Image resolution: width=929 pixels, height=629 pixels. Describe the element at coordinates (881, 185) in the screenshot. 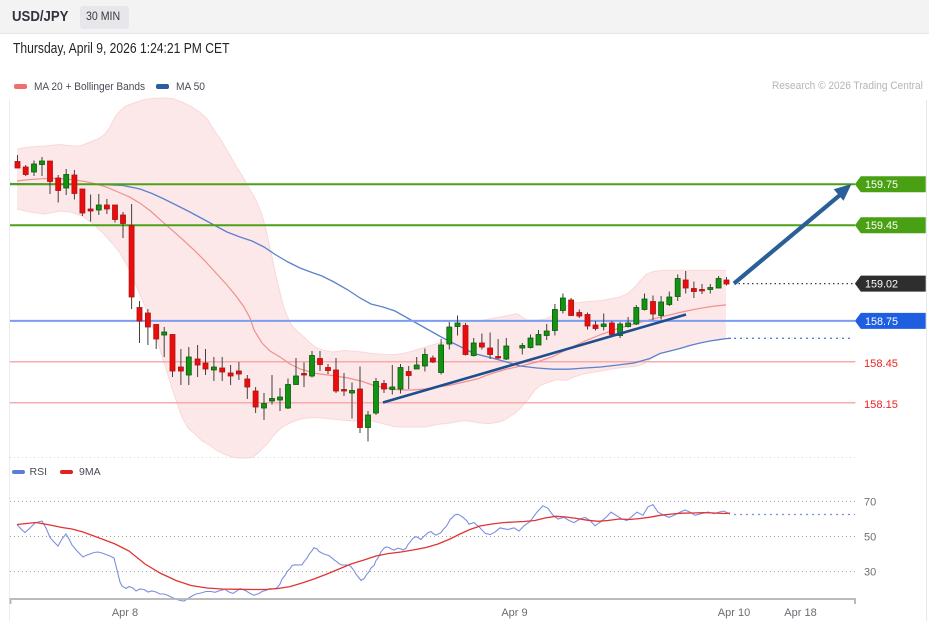

I see `svg-text: 159.75` at that location.